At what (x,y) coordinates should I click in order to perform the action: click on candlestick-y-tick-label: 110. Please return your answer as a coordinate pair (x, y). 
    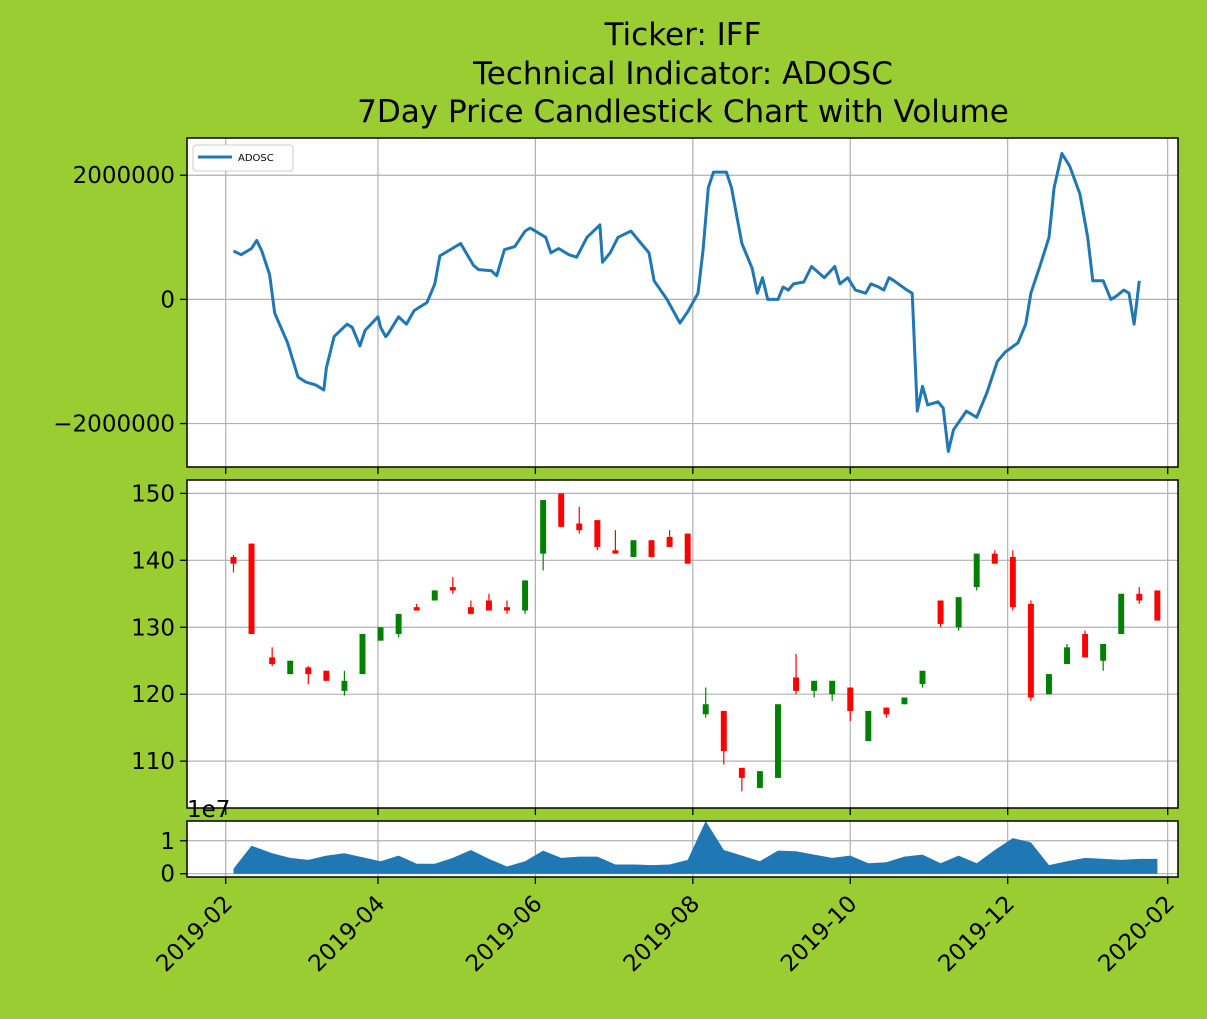
    Looking at the image, I should click on (153, 762).